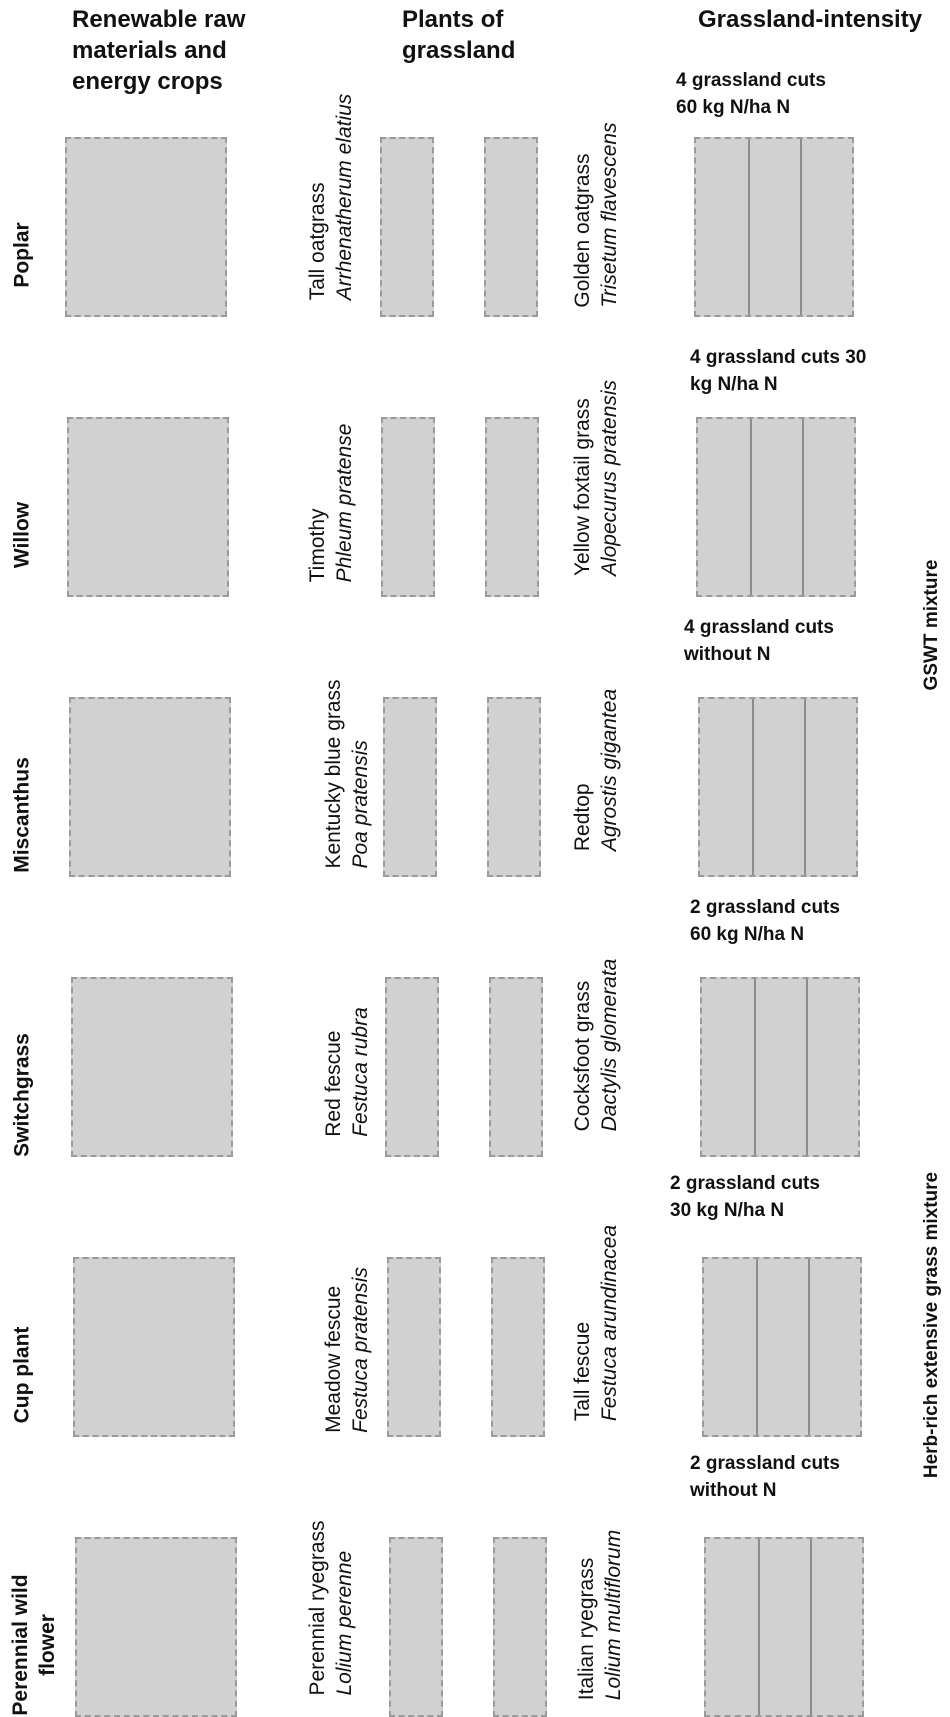  Describe the element at coordinates (317, 241) in the screenshot. I see `grass-a-name: Tall oatgrass` at that location.